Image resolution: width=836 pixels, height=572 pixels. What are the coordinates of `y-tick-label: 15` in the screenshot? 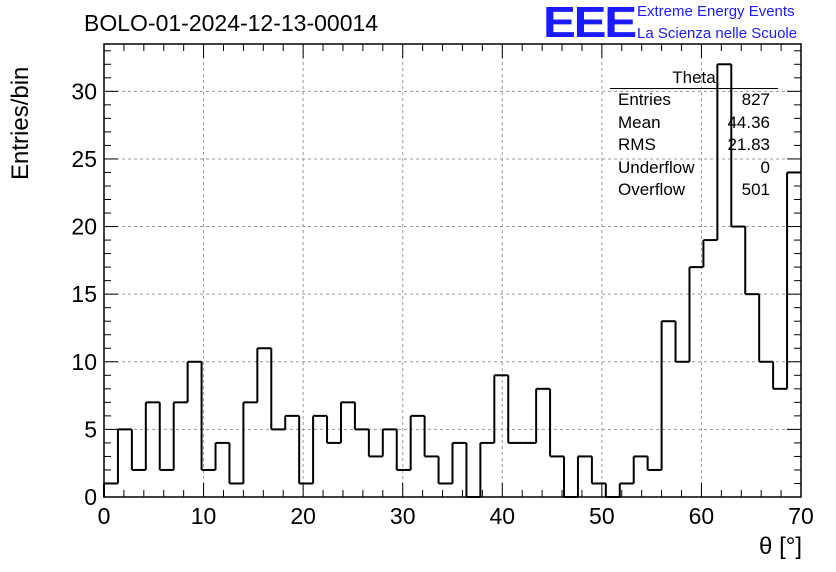 It's located at (84, 294).